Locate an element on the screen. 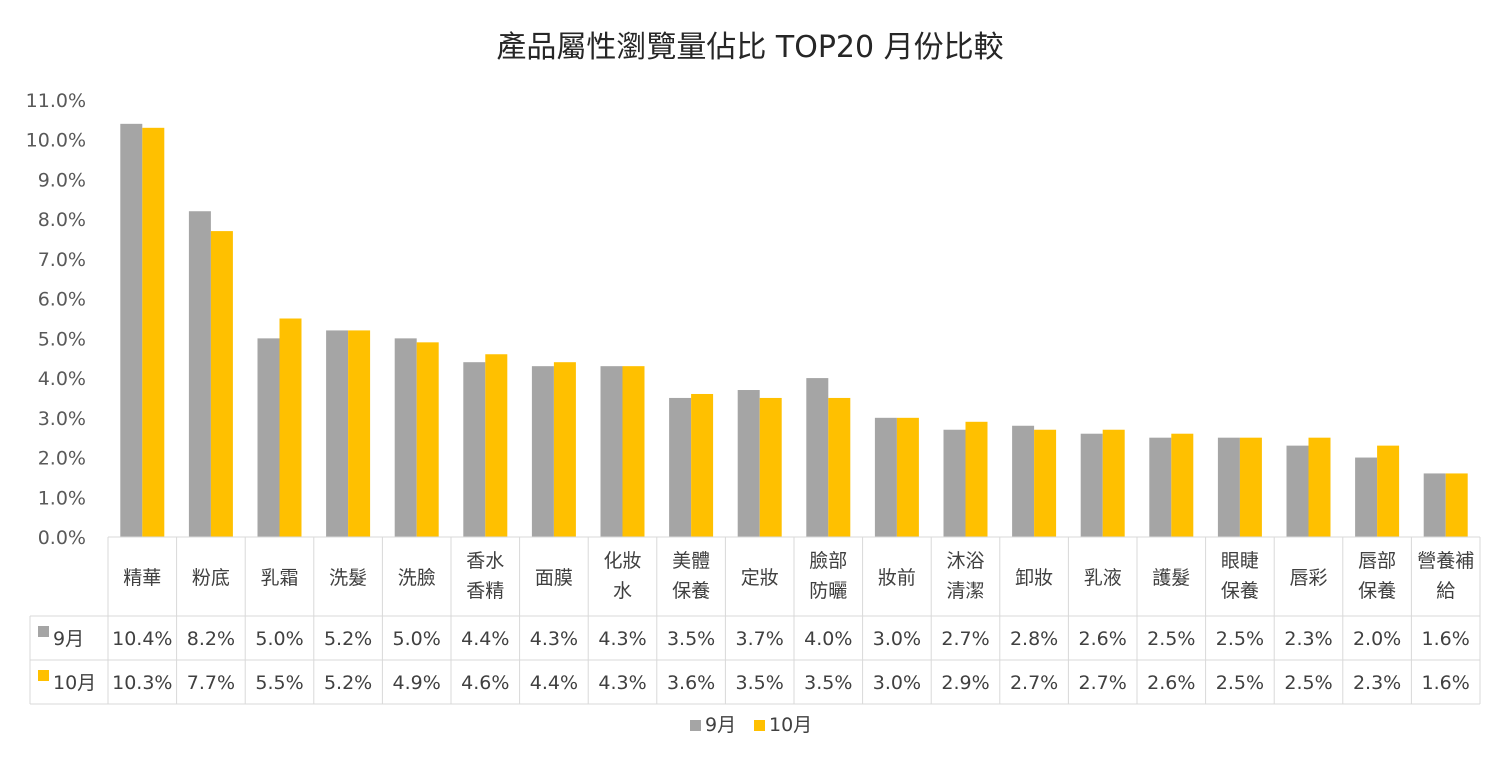 This screenshot has width=1500, height=763. category-label: 乳液 is located at coordinates (1103, 578).